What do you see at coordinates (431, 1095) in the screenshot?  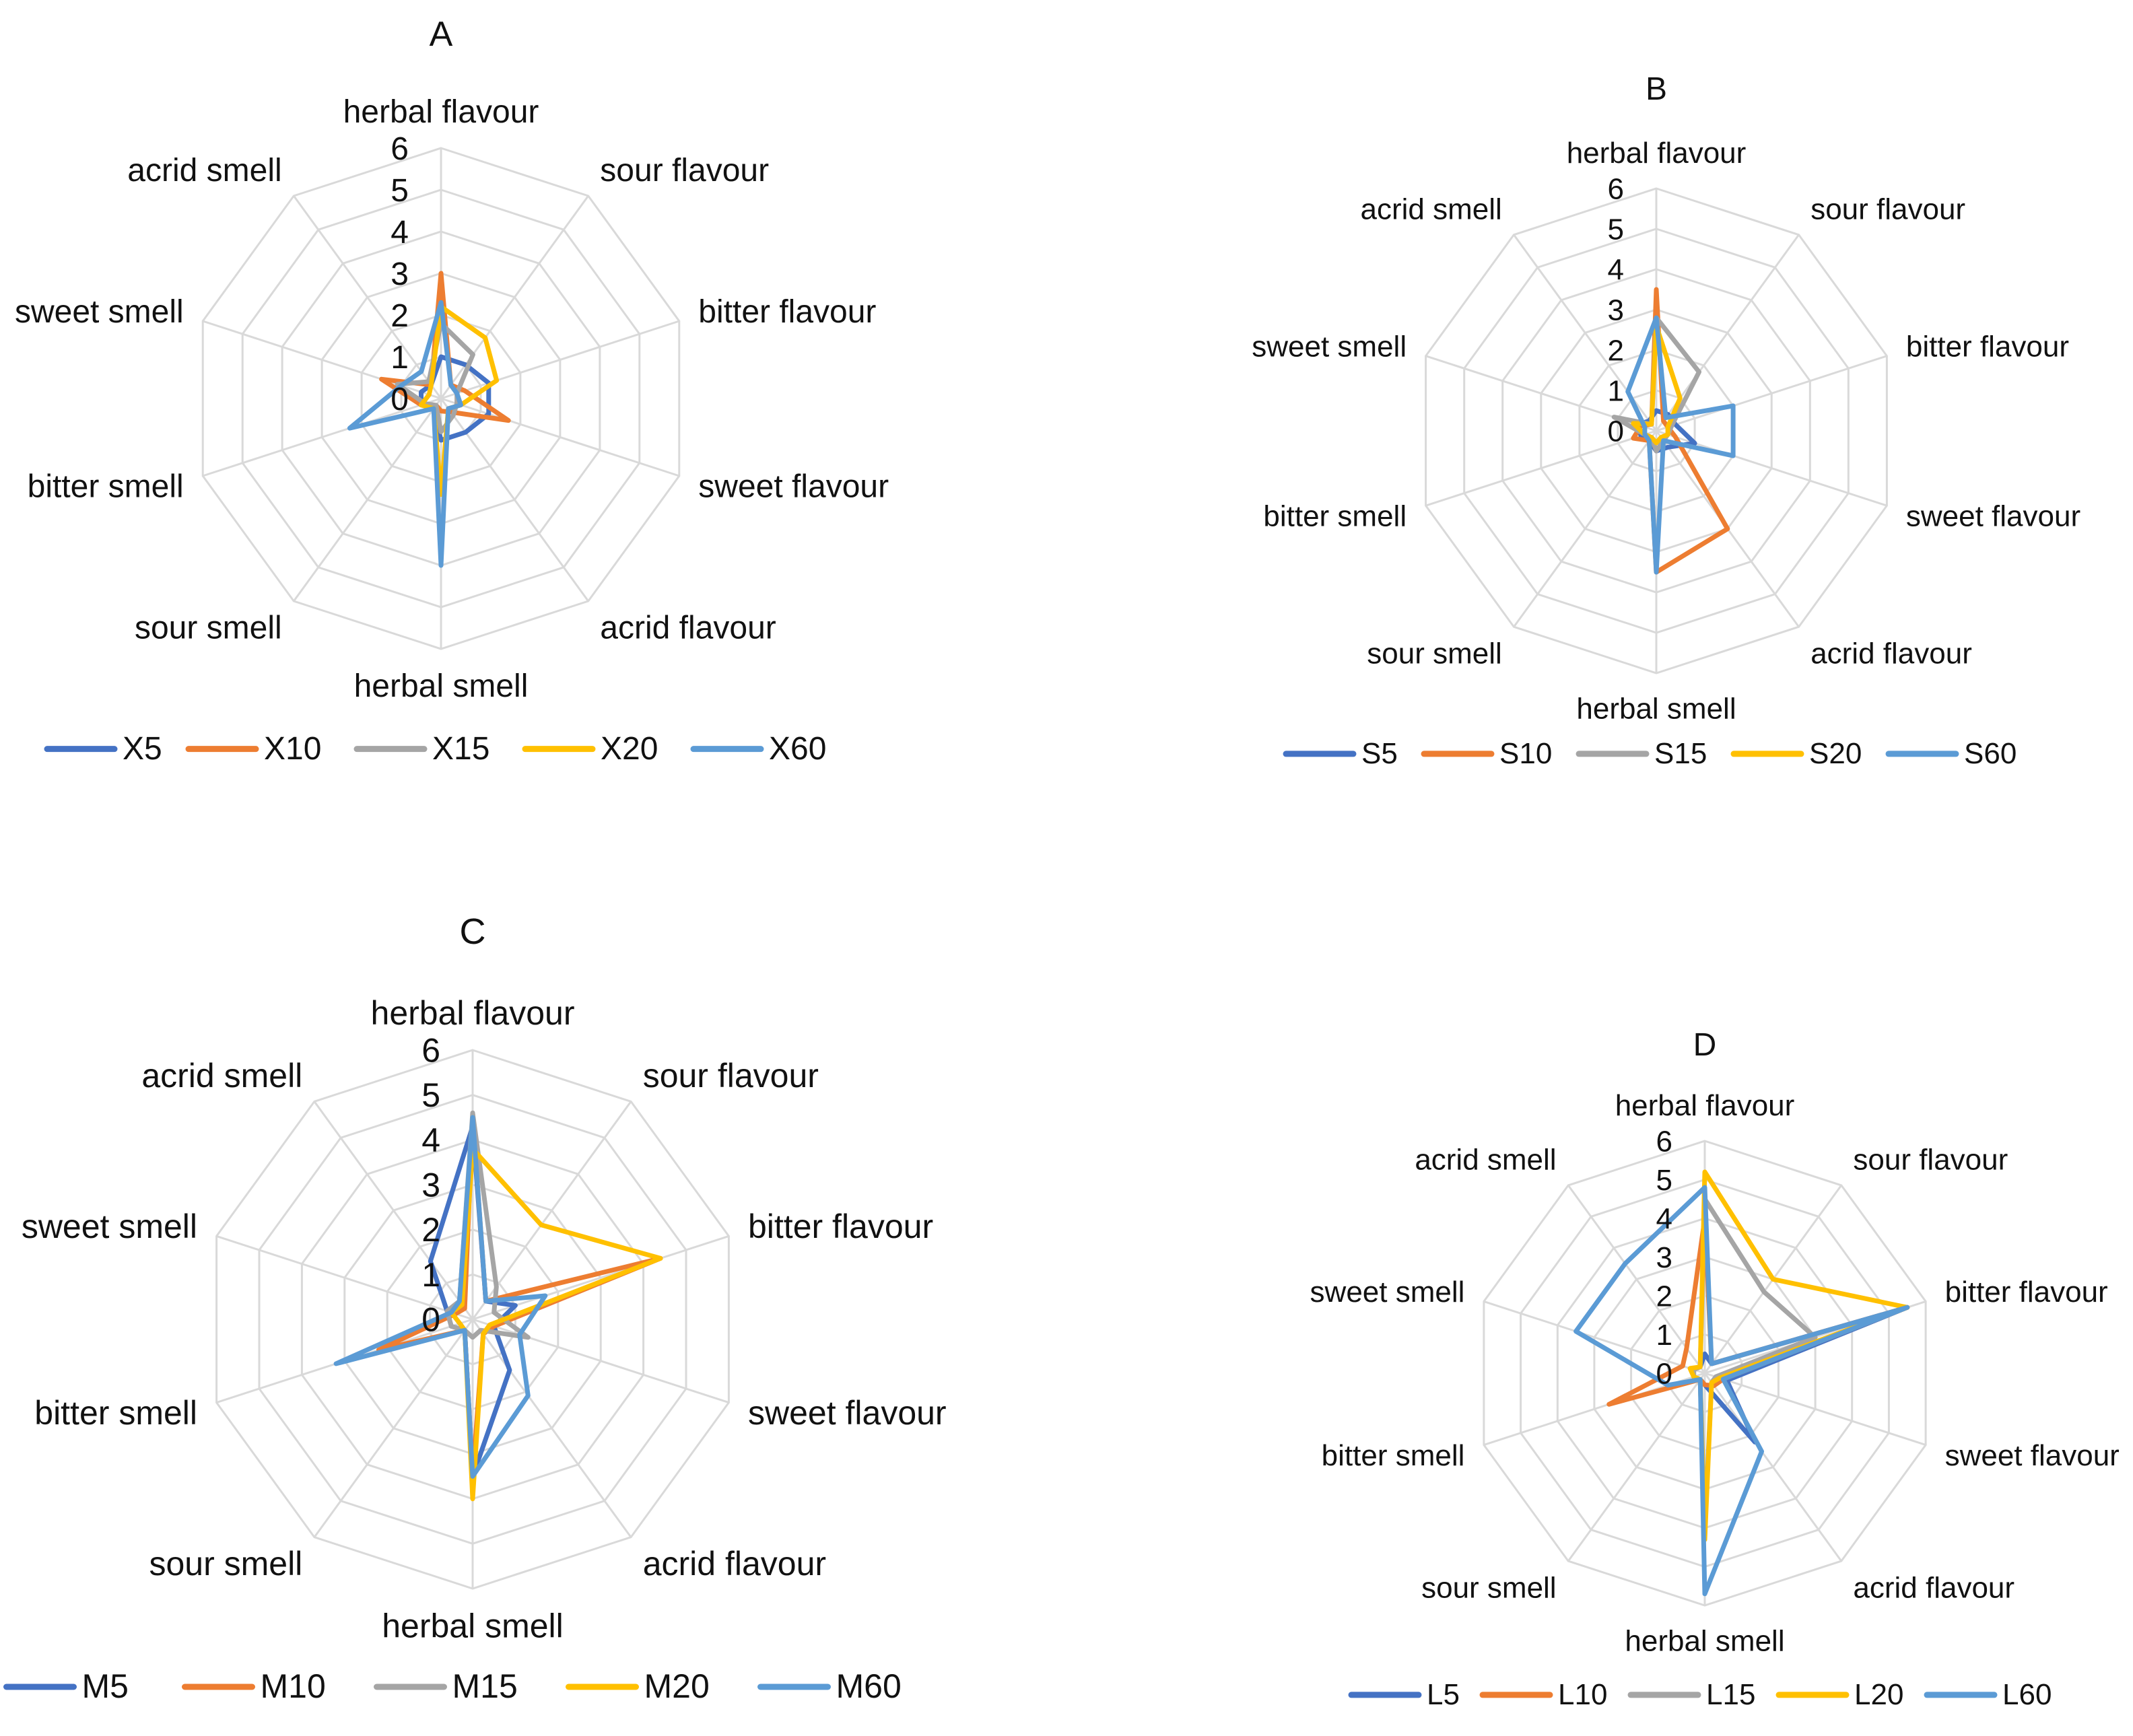 I see `tick-label: 5` at bounding box center [431, 1095].